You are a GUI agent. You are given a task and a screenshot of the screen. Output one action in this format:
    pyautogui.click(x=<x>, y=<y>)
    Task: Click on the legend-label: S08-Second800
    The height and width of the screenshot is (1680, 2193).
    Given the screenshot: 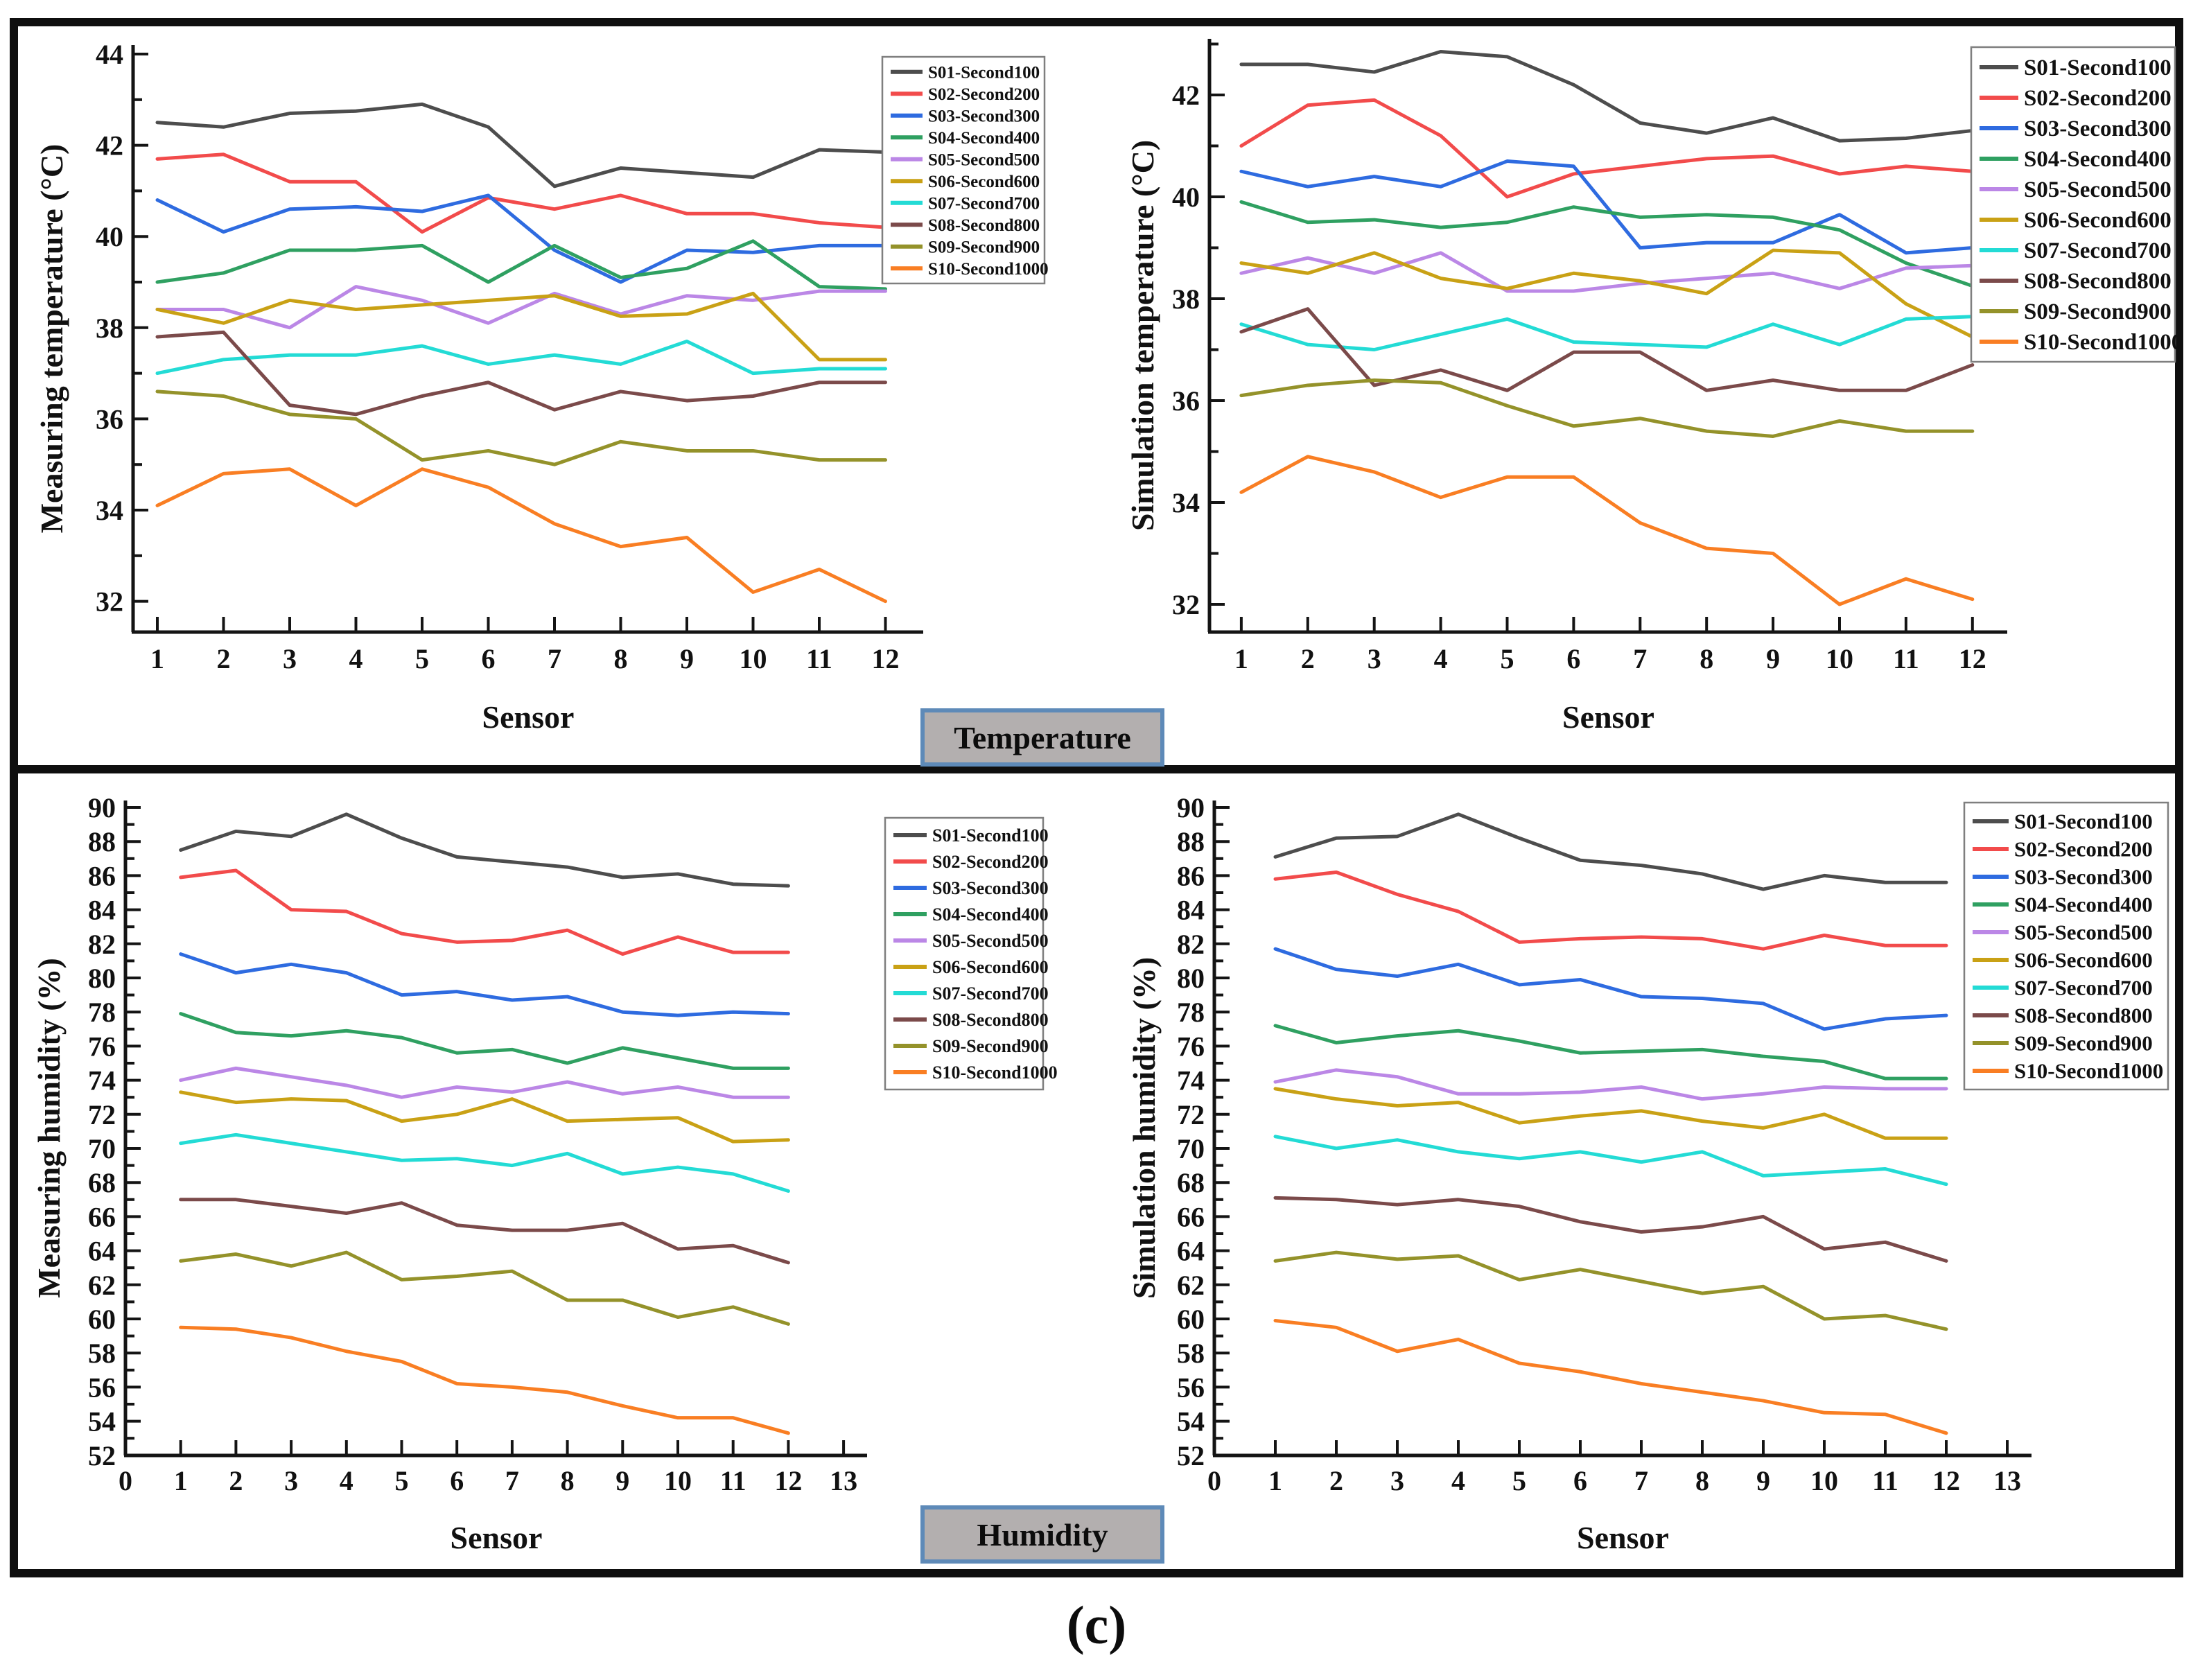 What is the action you would take?
    pyautogui.click(x=990, y=1020)
    